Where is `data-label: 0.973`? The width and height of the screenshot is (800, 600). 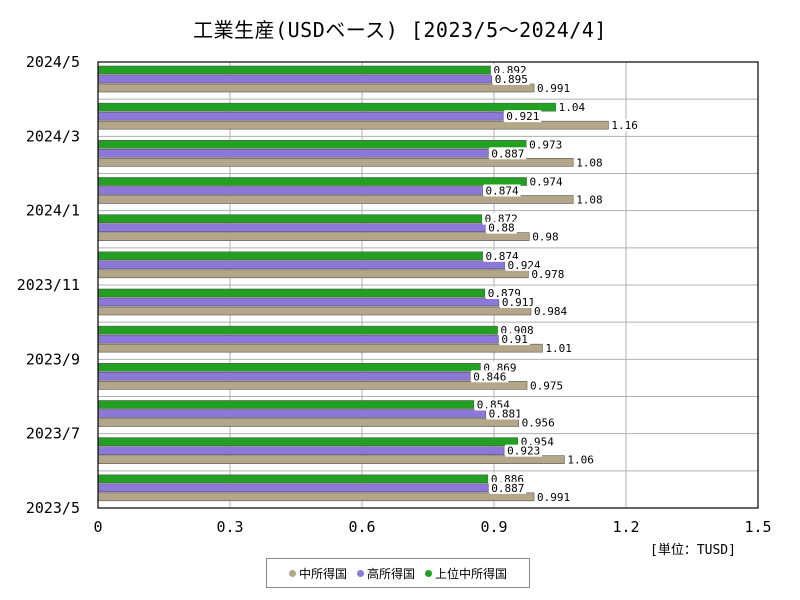 data-label: 0.973 is located at coordinates (546, 144).